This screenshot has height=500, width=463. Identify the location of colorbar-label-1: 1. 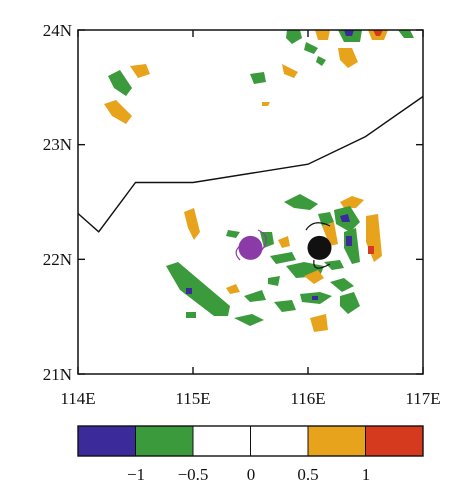
(366, 474).